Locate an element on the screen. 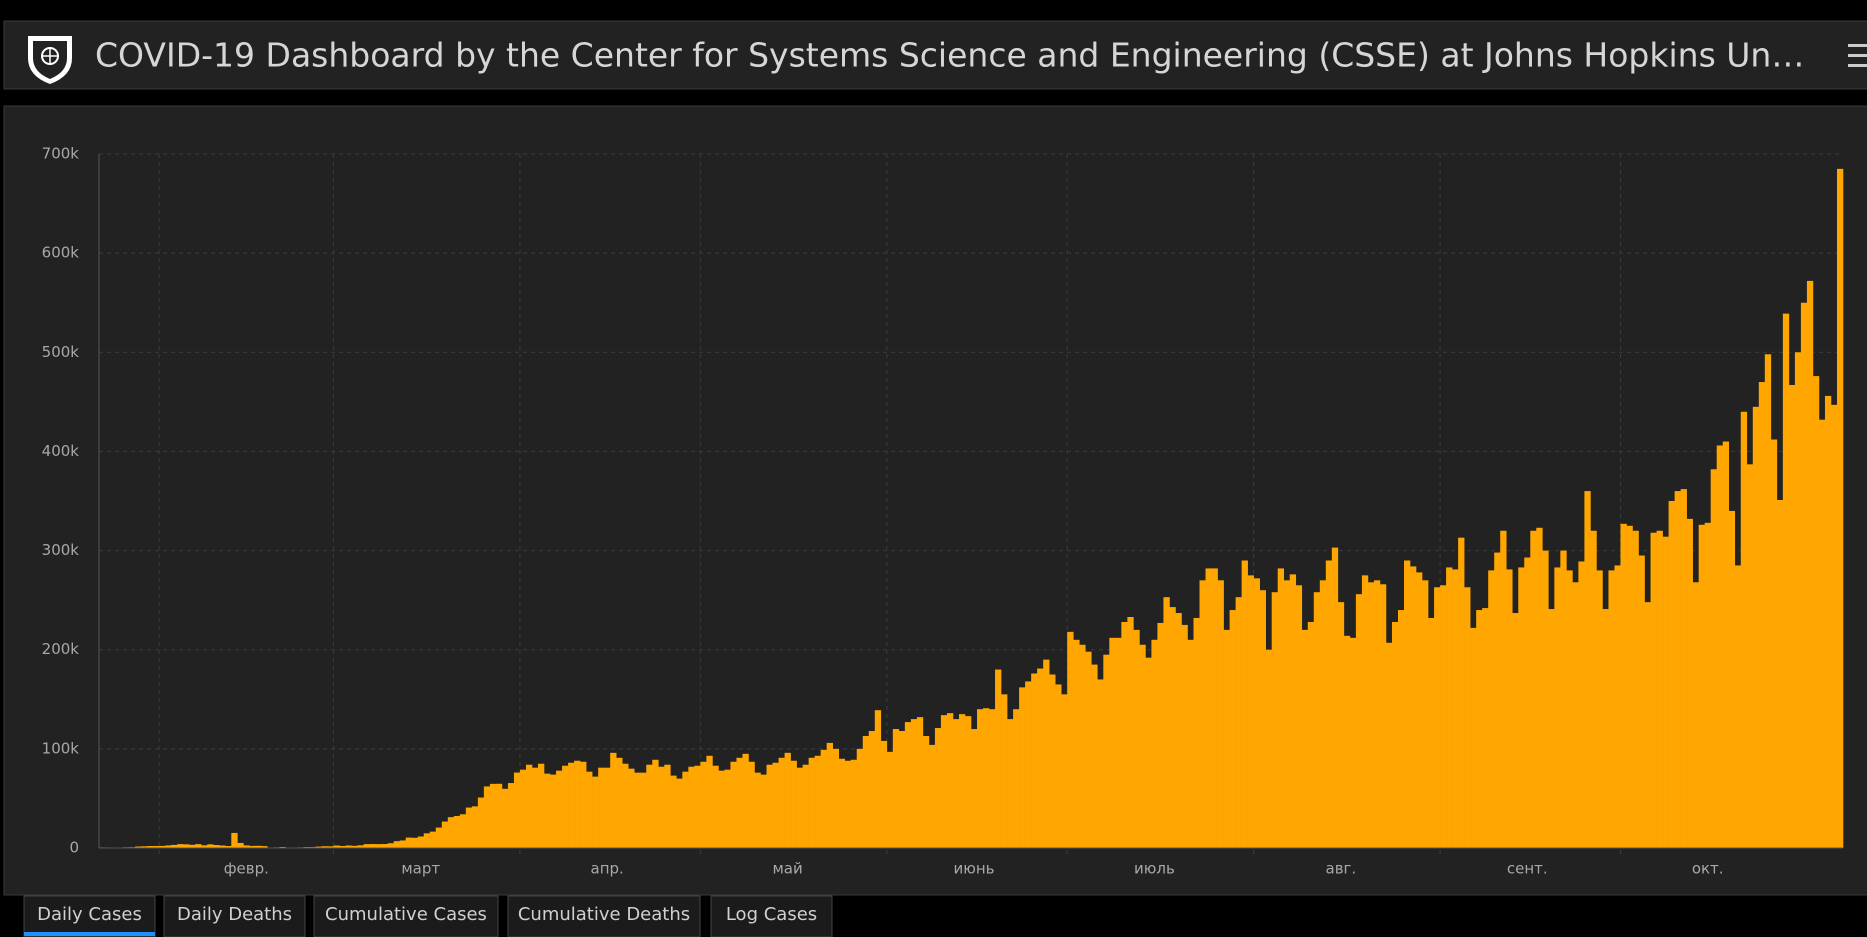 Image resolution: width=1867 pixels, height=937 pixels. menu-icon is located at coordinates (1857, 55).